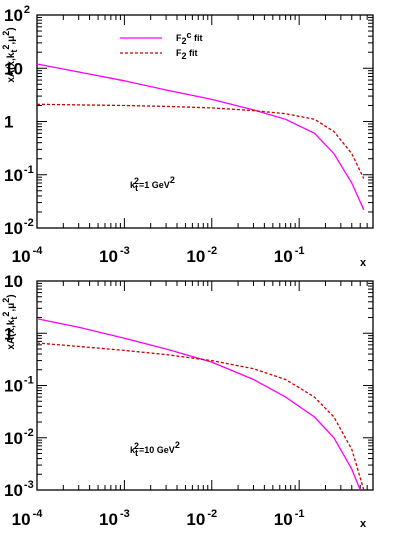  I want to click on kt-annotation: kt2=10 GeV2, so click(155, 449).